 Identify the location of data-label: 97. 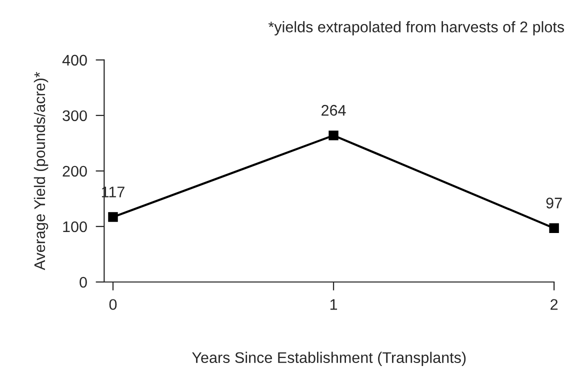
(554, 203).